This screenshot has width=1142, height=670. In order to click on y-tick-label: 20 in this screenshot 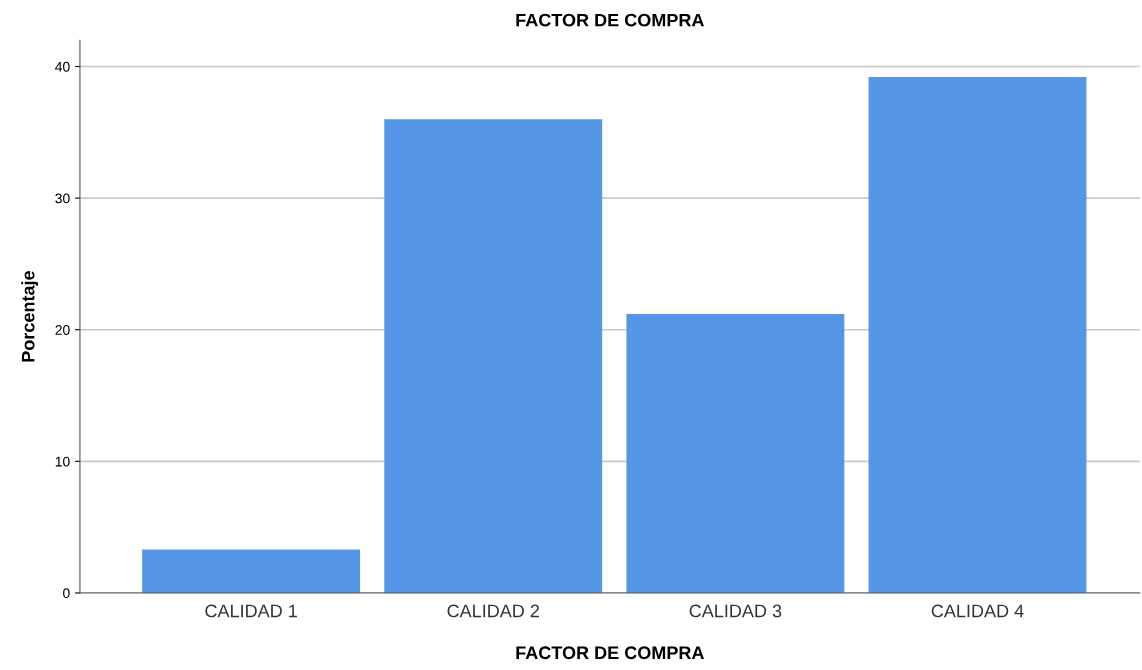, I will do `click(62, 330)`.